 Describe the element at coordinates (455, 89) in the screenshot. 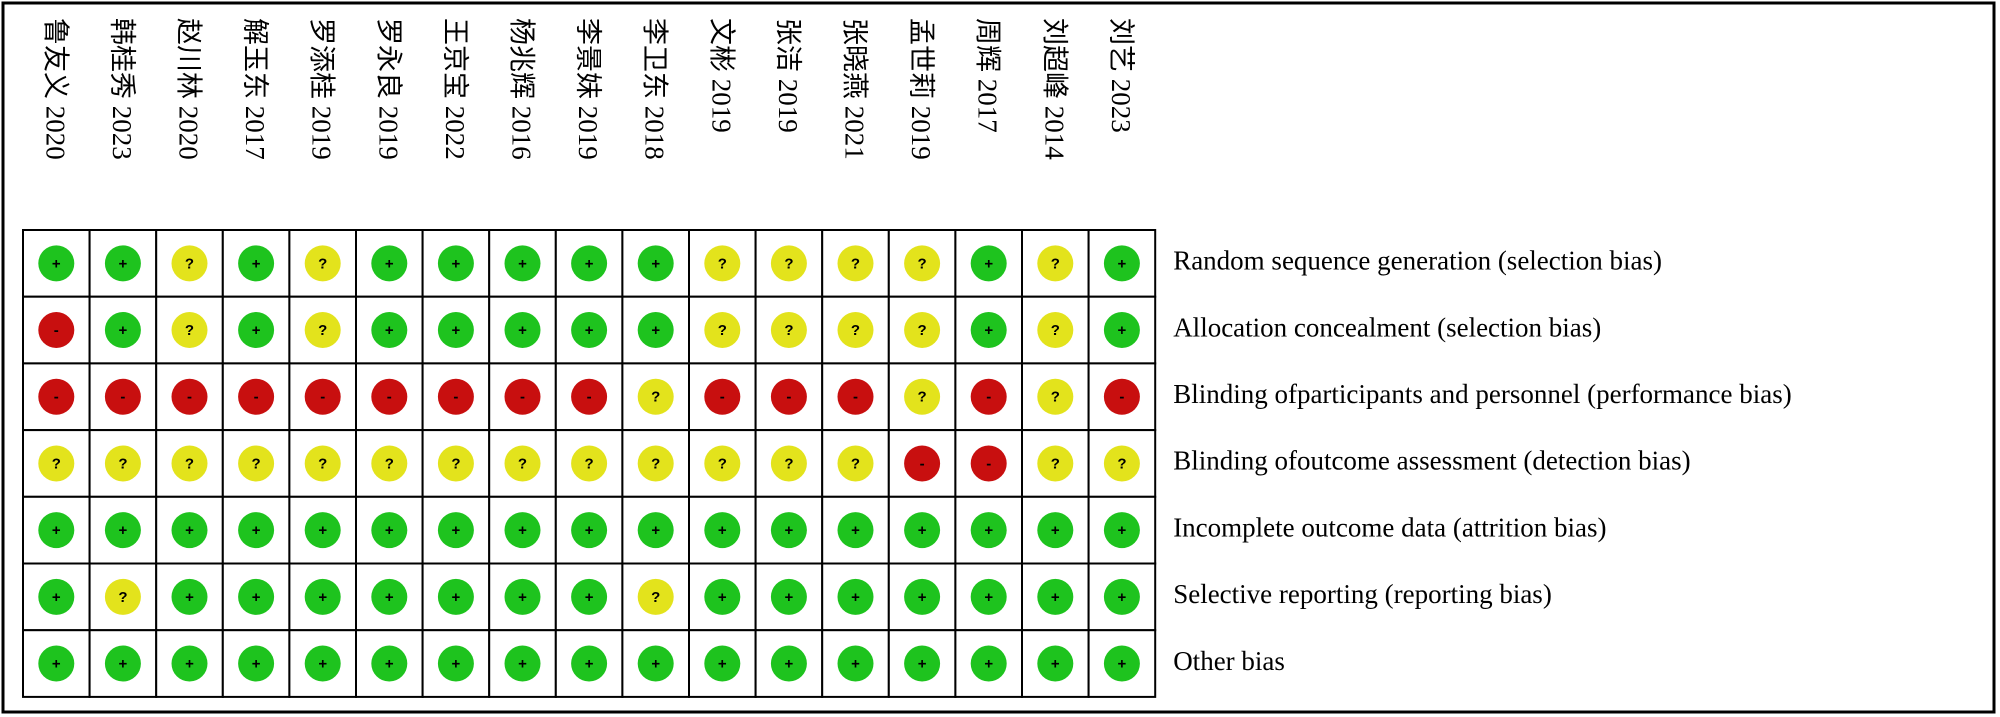

I see `study-label: 王京宝 2022` at that location.